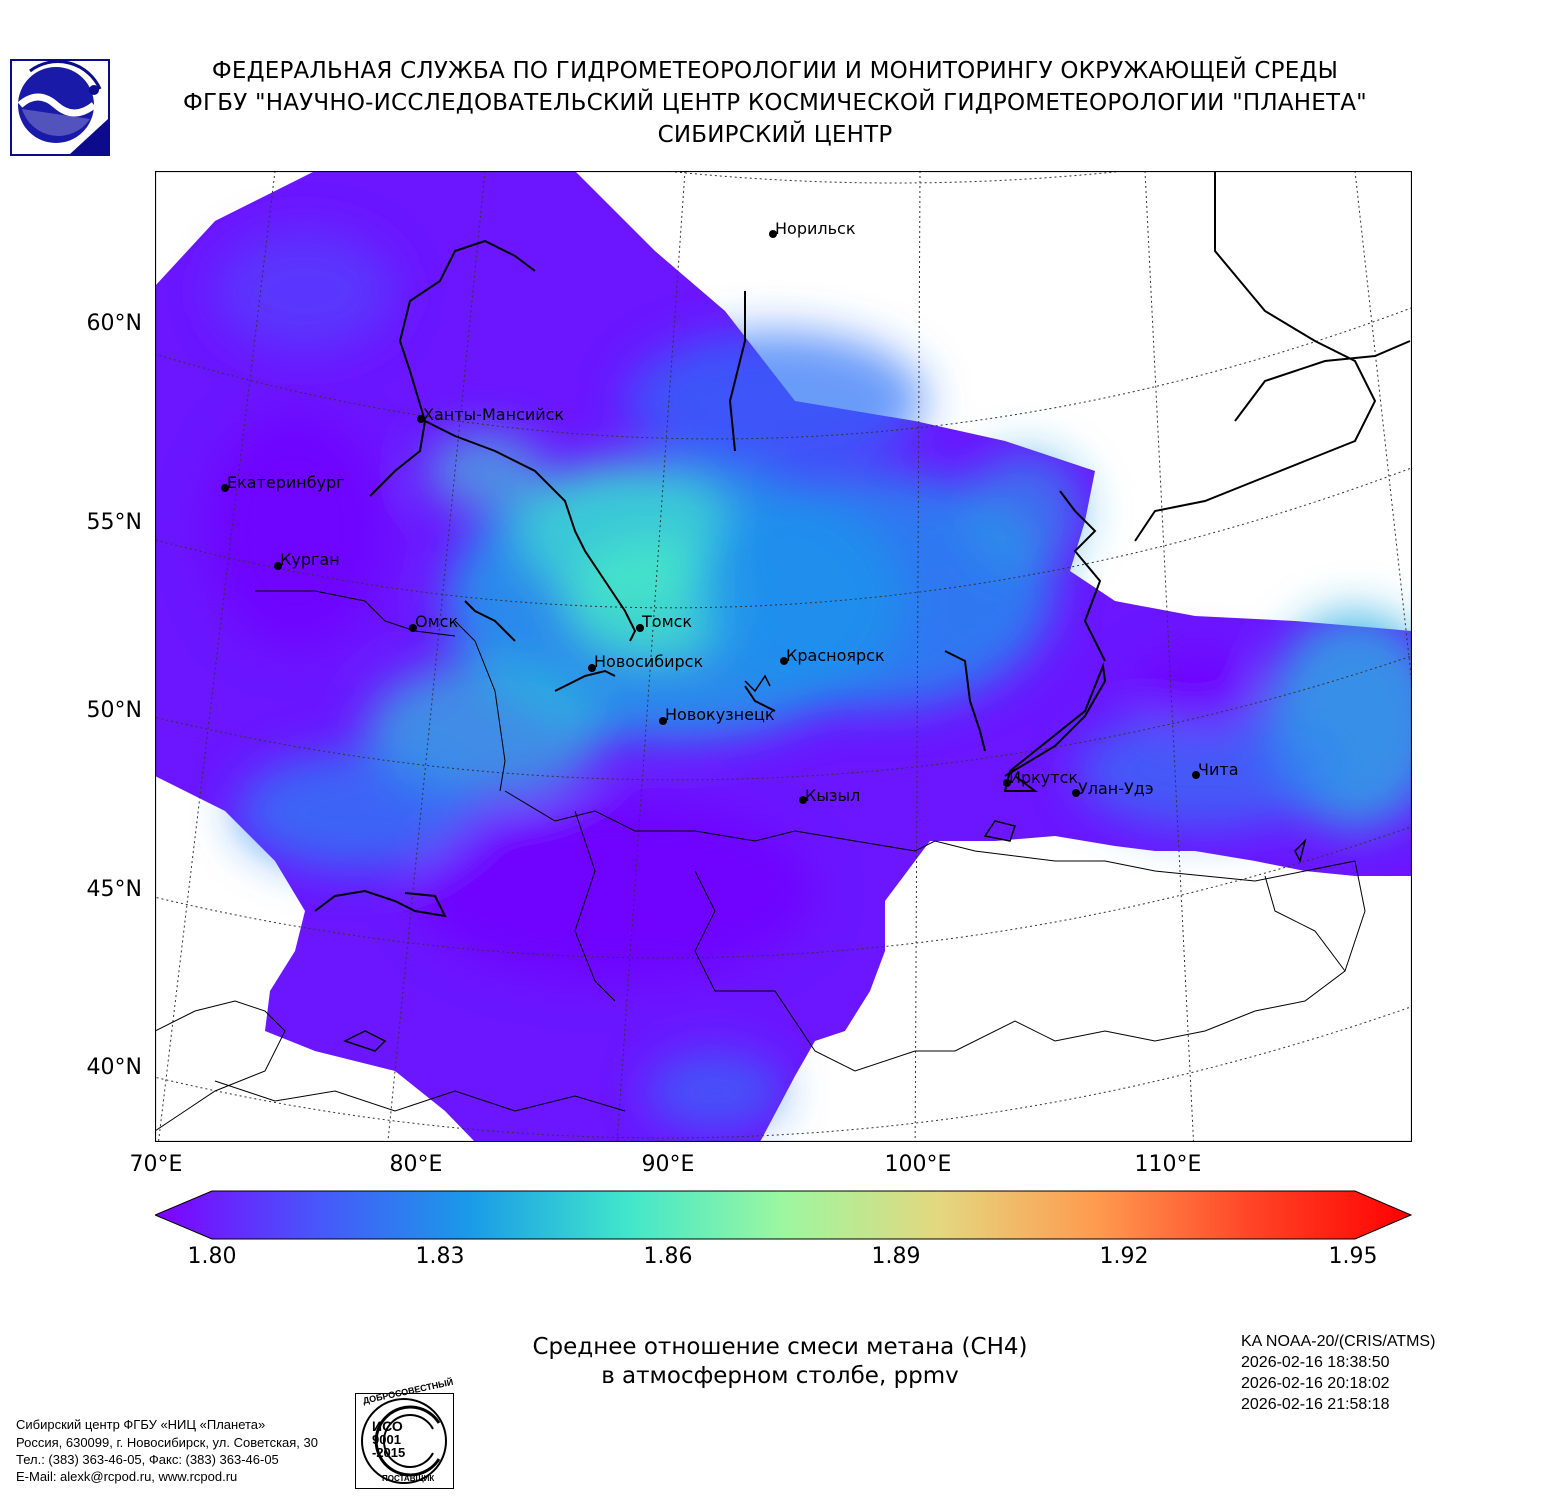 The width and height of the screenshot is (1550, 1500). Describe the element at coordinates (1315, 1404) in the screenshot. I see `pass-time-3: 2026-02-16 21:58:18` at that location.